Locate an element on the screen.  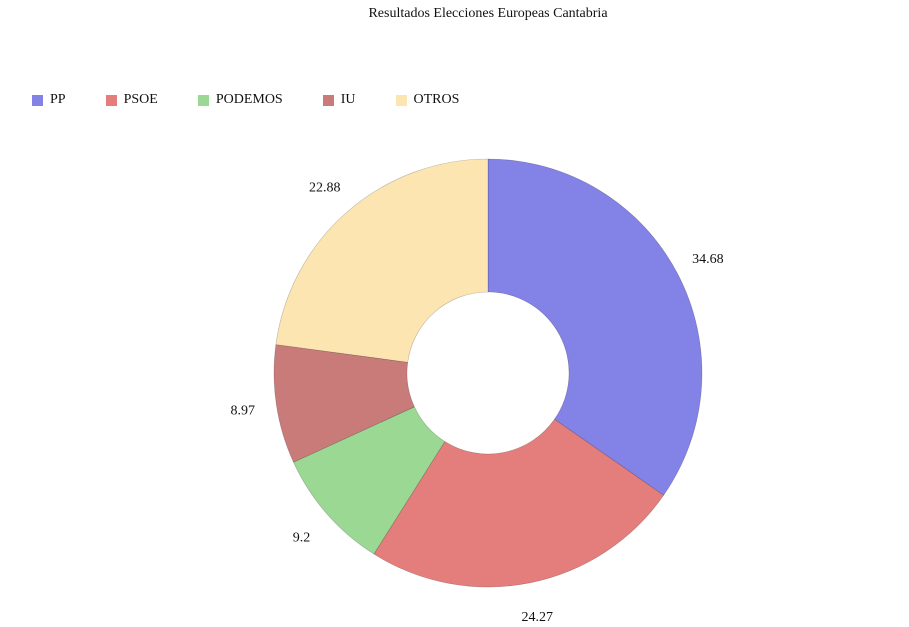
slice-label-pp: 34.68 is located at coordinates (708, 259).